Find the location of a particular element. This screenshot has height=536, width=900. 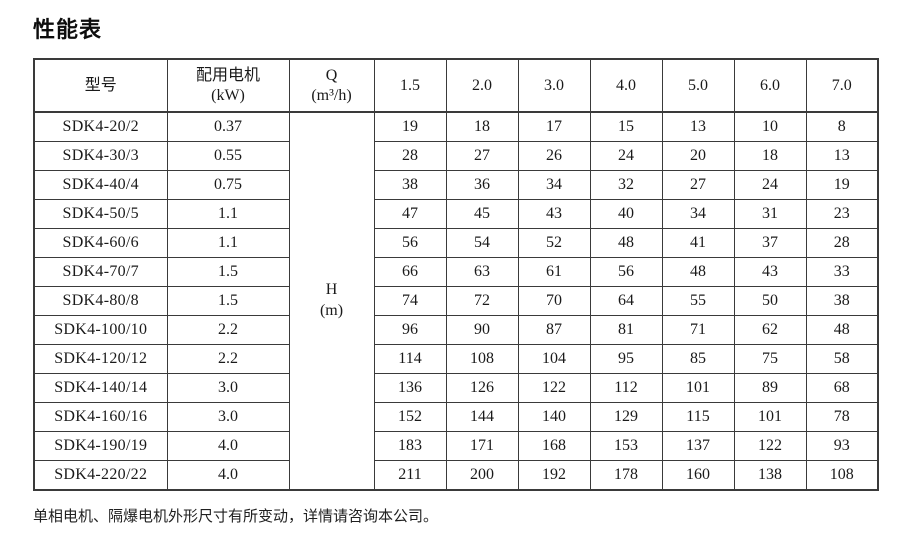

cell-head-value: 54 is located at coordinates (482, 243).